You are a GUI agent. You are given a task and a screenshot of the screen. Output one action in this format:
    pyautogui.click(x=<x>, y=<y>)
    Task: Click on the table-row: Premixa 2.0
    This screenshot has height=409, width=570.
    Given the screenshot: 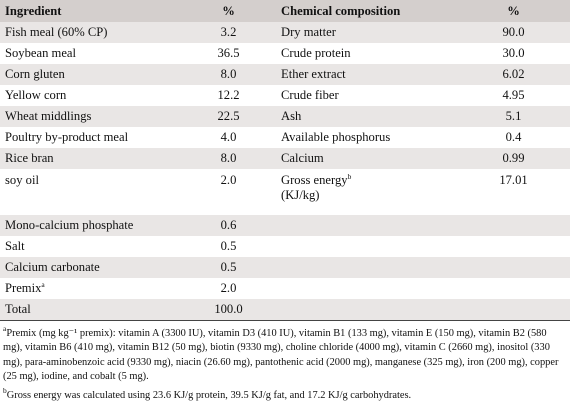 What is the action you would take?
    pyautogui.click(x=285, y=288)
    